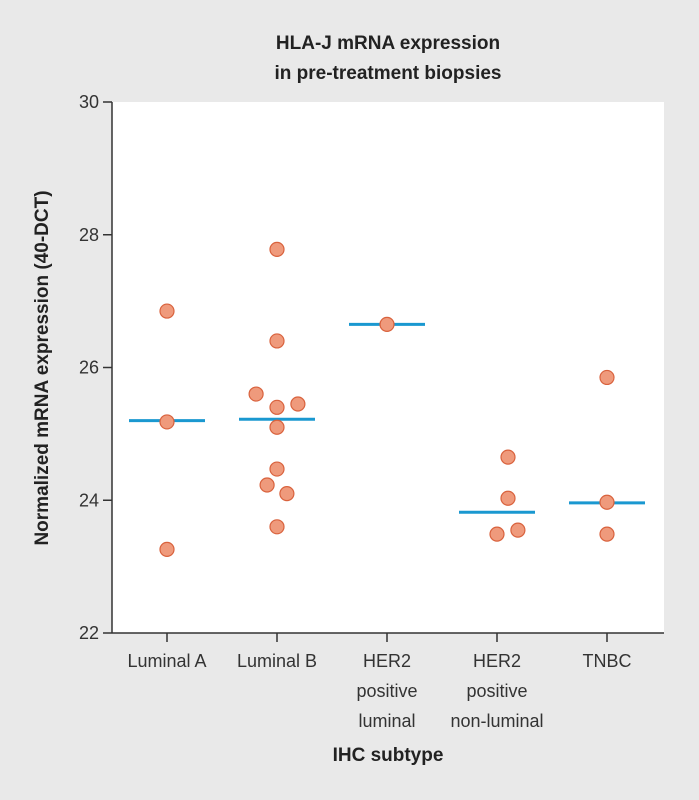  I want to click on x-tick-label-line: TNBC, so click(607, 661).